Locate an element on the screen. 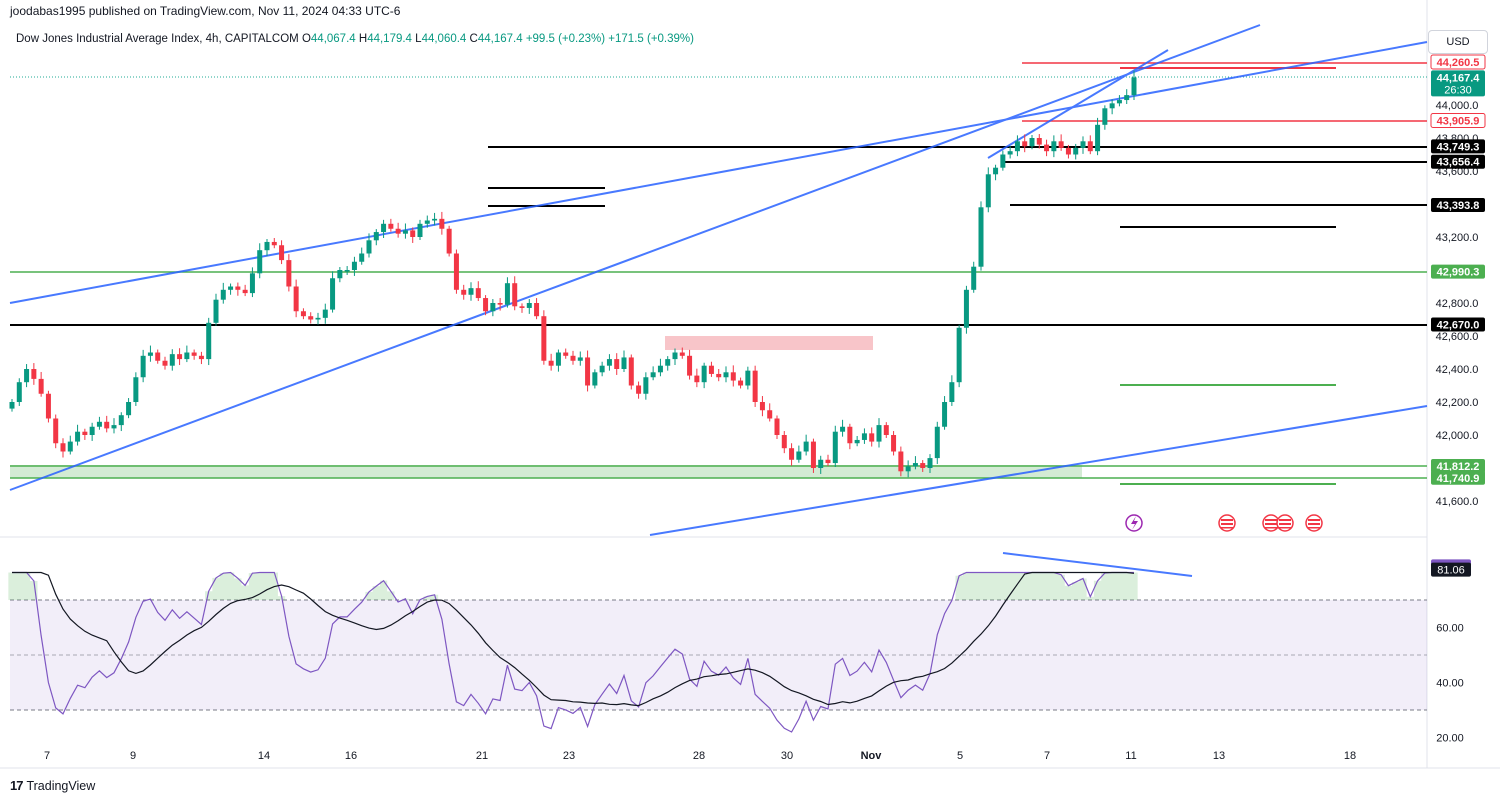  time-tick: 14 is located at coordinates (264, 756).